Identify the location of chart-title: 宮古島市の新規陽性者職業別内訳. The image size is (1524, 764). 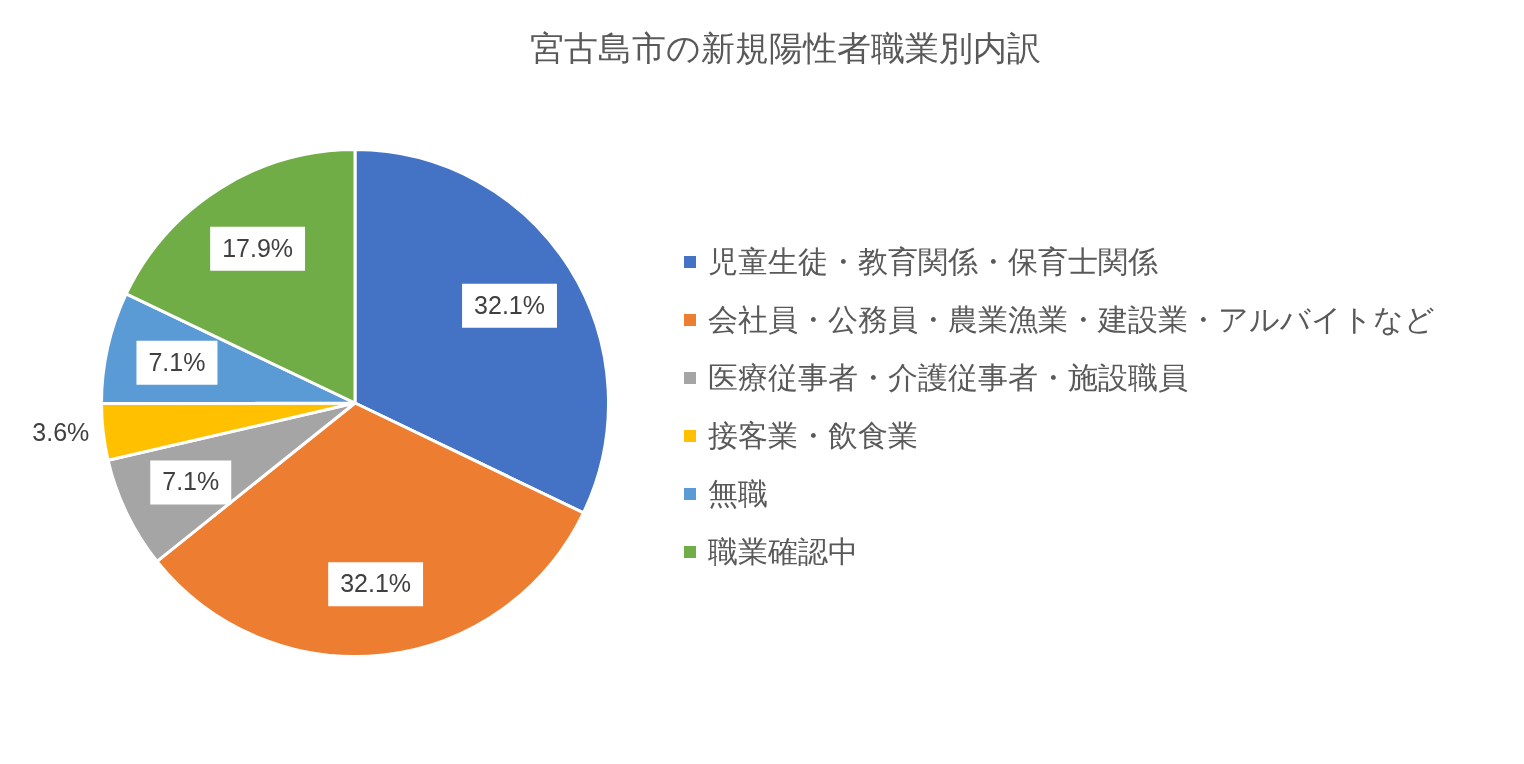
(785, 48).